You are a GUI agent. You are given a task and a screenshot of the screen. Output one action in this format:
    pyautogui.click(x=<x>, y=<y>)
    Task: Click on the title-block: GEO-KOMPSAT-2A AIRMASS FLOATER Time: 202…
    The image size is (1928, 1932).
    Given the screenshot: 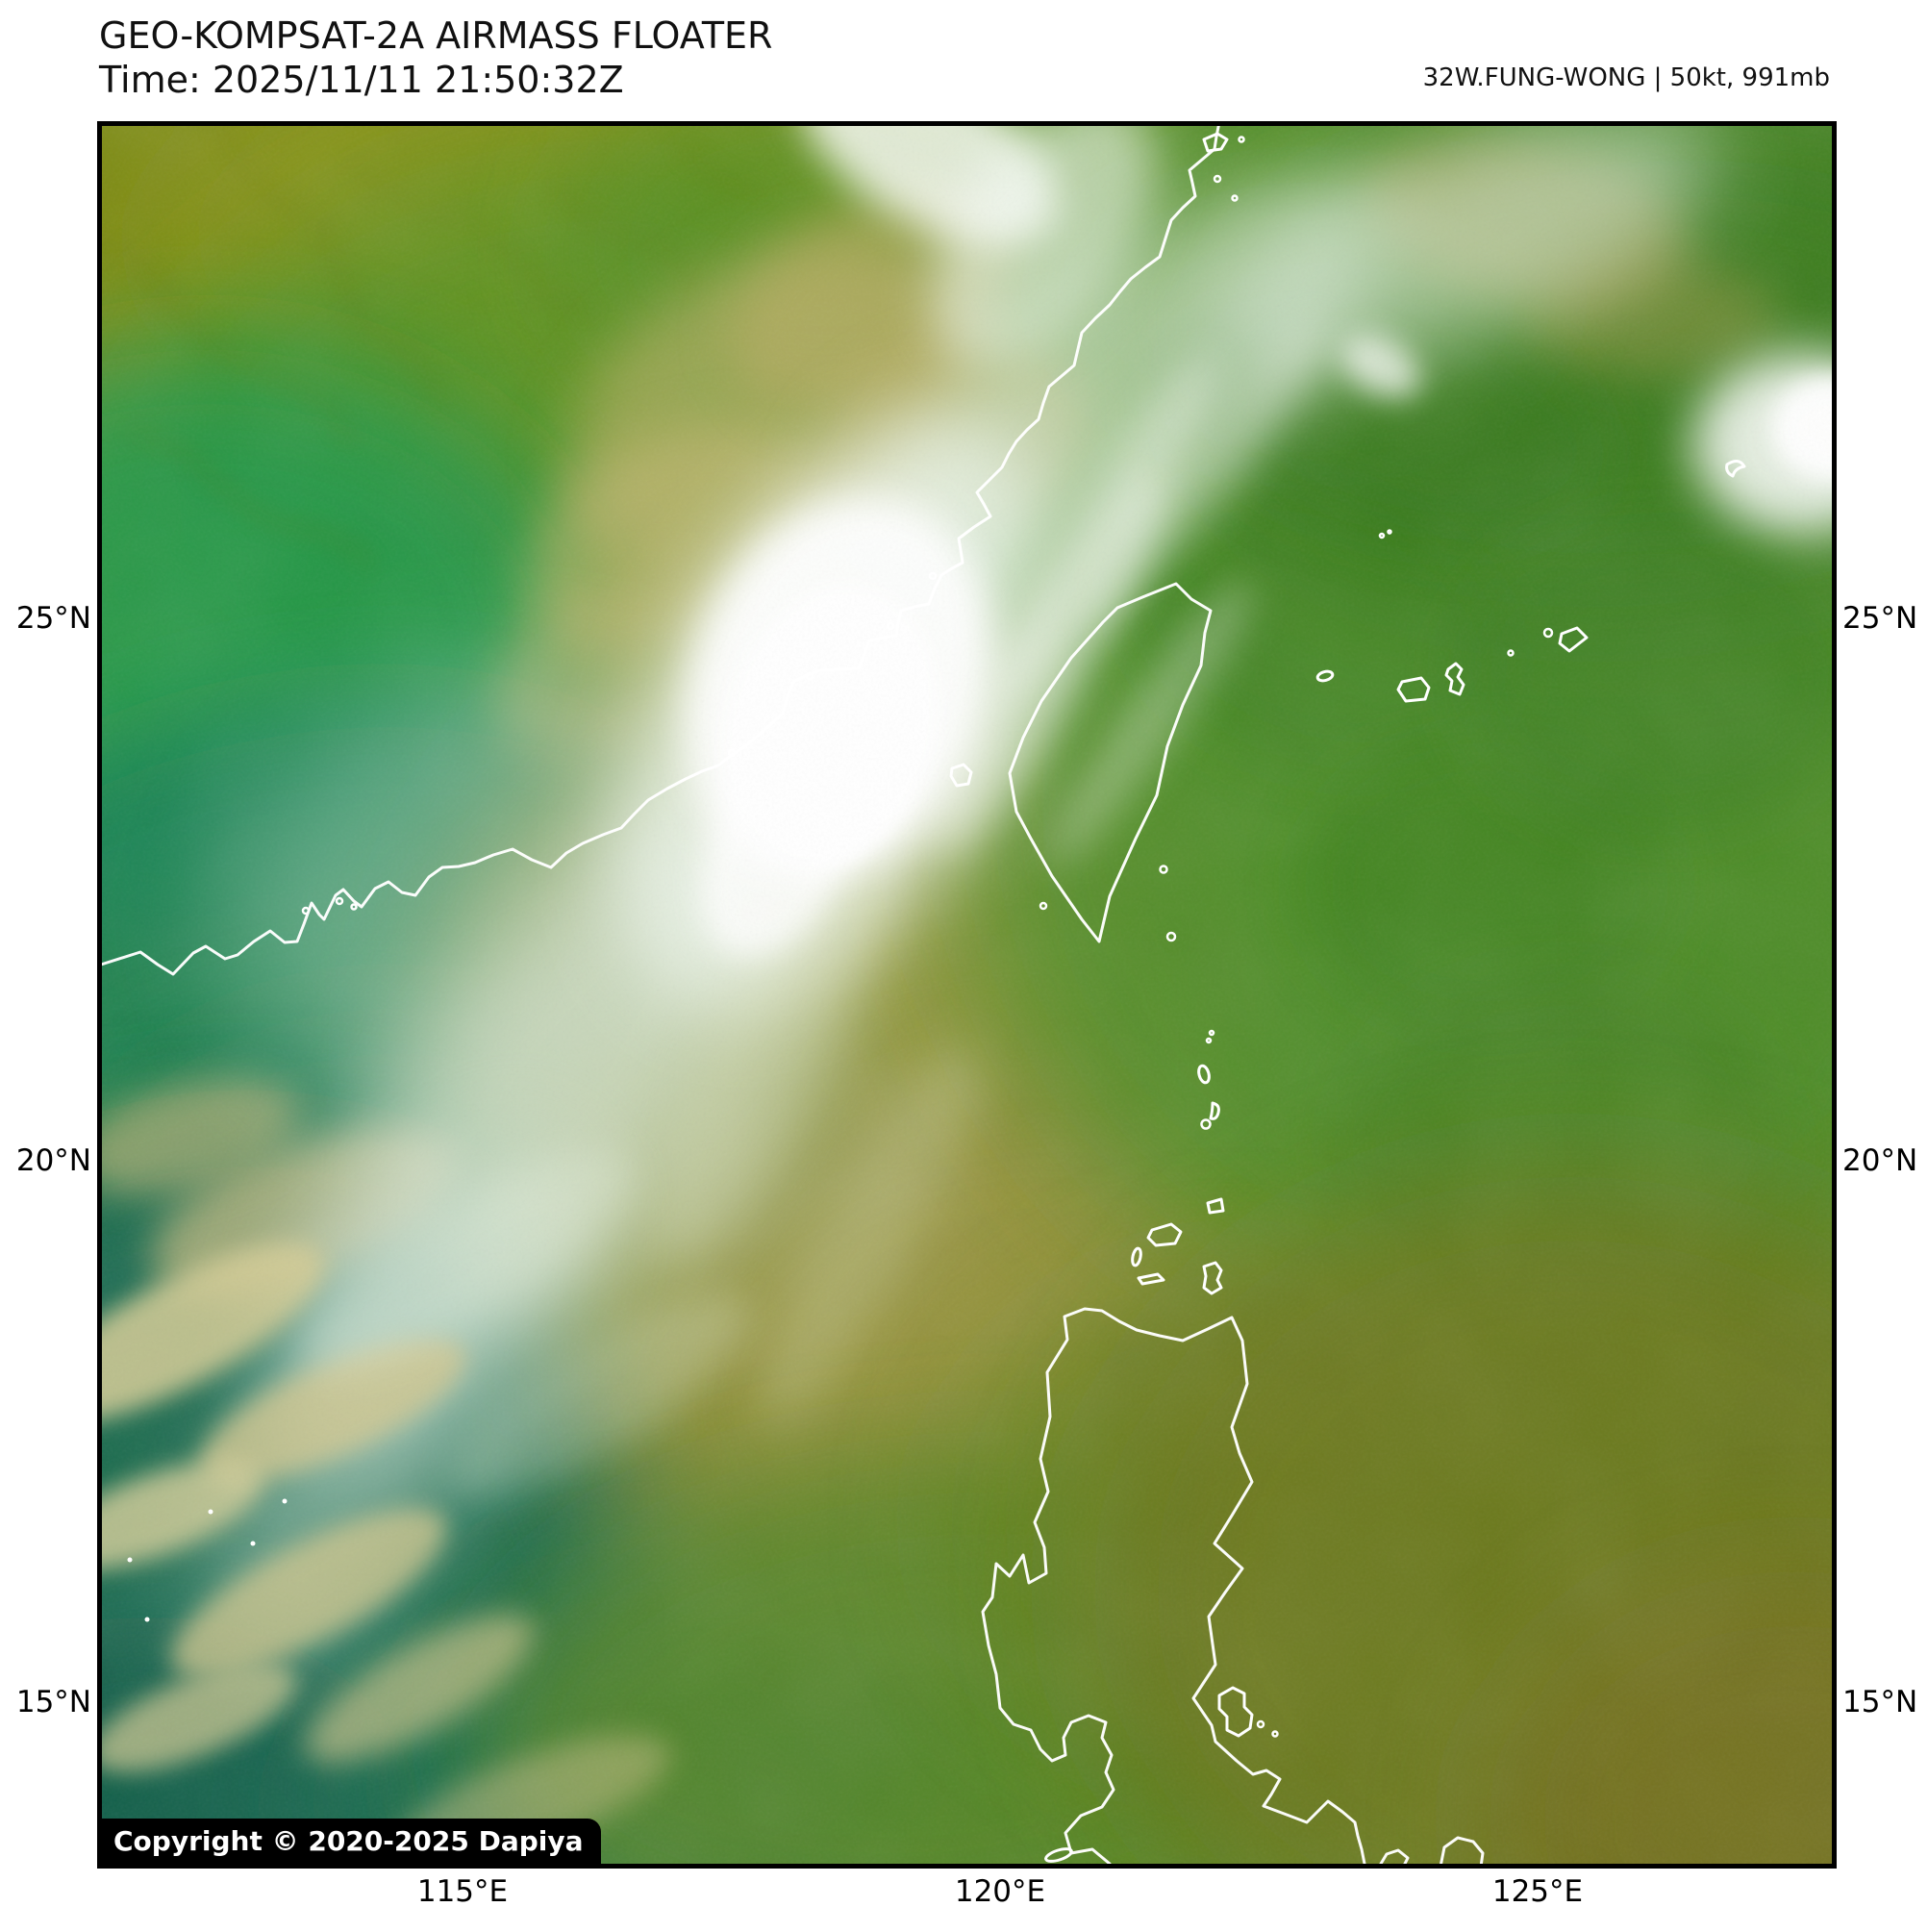 What is the action you would take?
    pyautogui.click(x=436, y=57)
    